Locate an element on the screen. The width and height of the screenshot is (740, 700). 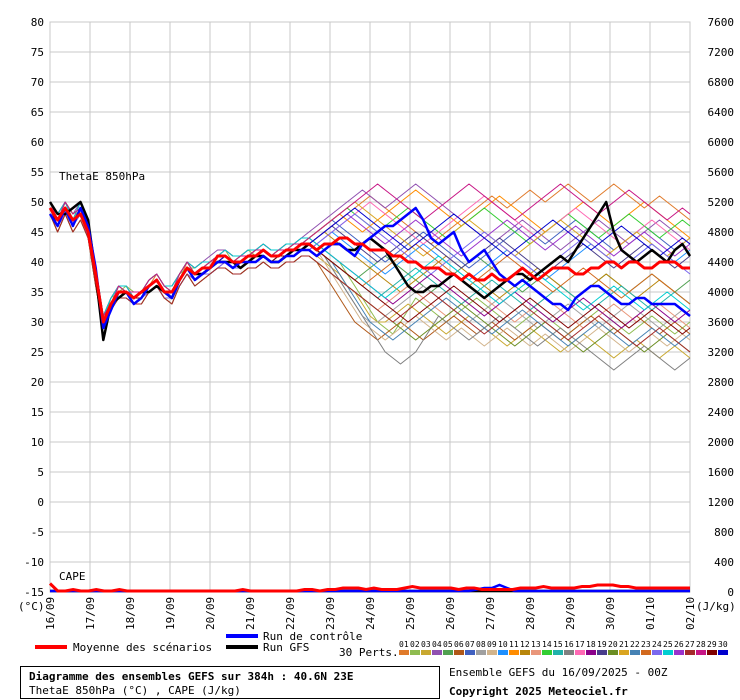
right-tick-label: 5600 is located at coordinates (721, 172).